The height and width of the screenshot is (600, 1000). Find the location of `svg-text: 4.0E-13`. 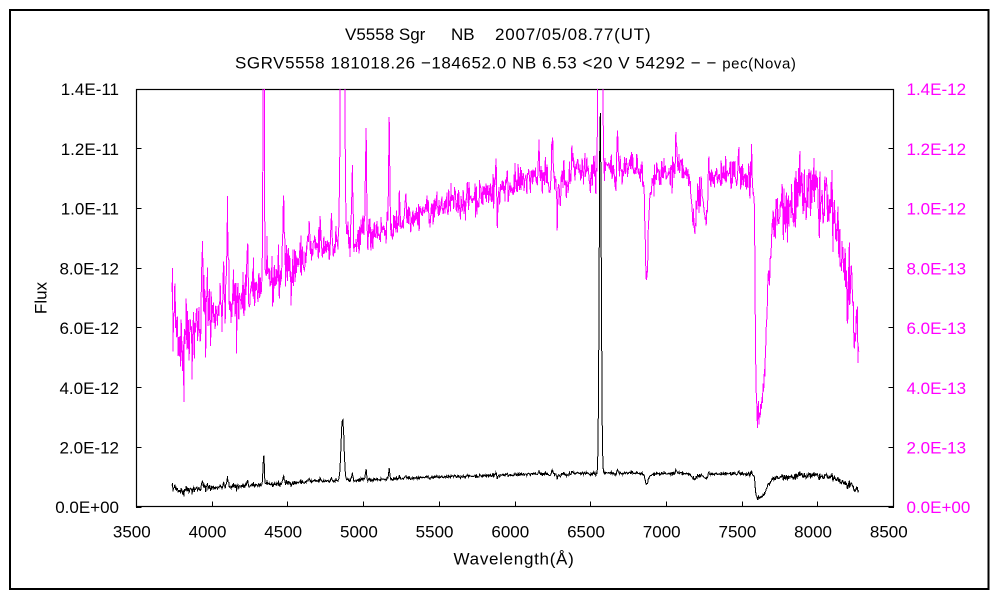

svg-text: 4.0E-13 is located at coordinates (937, 388).